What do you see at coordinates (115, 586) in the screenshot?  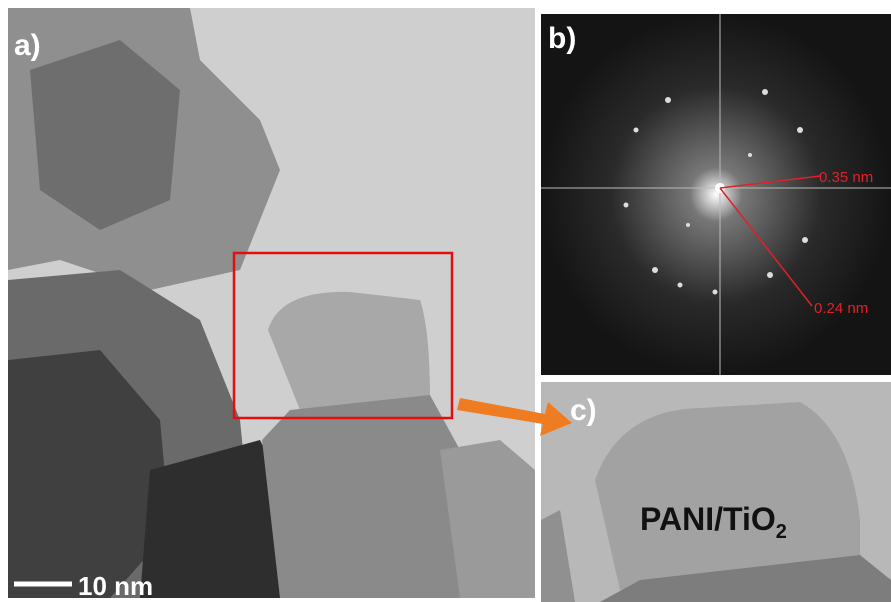 I see `scale-bar-label: 10 nm` at bounding box center [115, 586].